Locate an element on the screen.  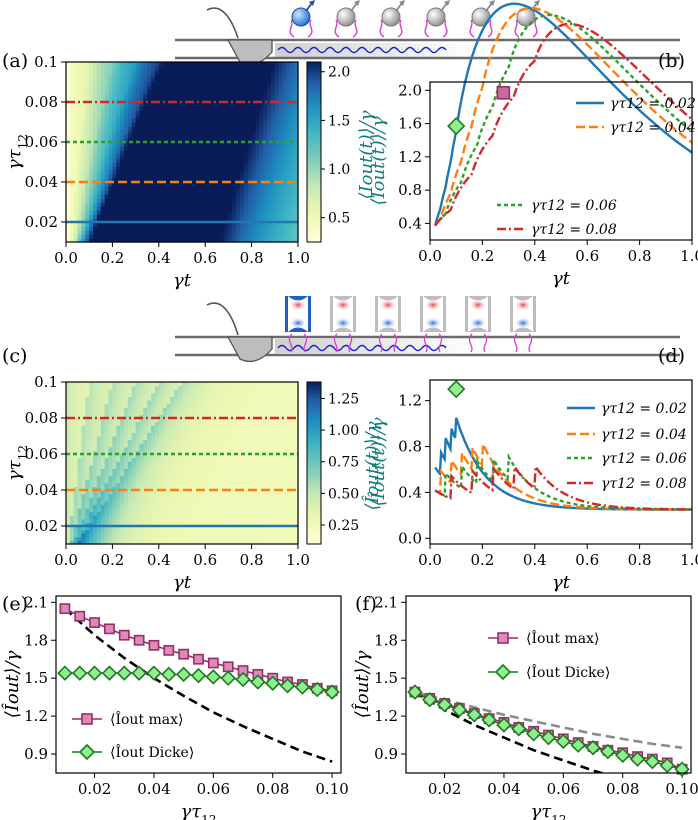
colorbar-swatch is located at coordinates (314, 199).